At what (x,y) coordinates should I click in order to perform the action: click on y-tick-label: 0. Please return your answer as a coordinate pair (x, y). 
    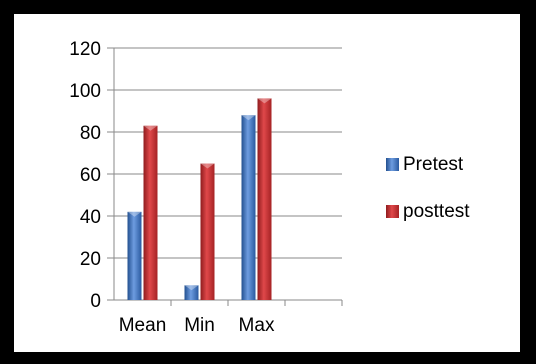
    Looking at the image, I should click on (95, 301).